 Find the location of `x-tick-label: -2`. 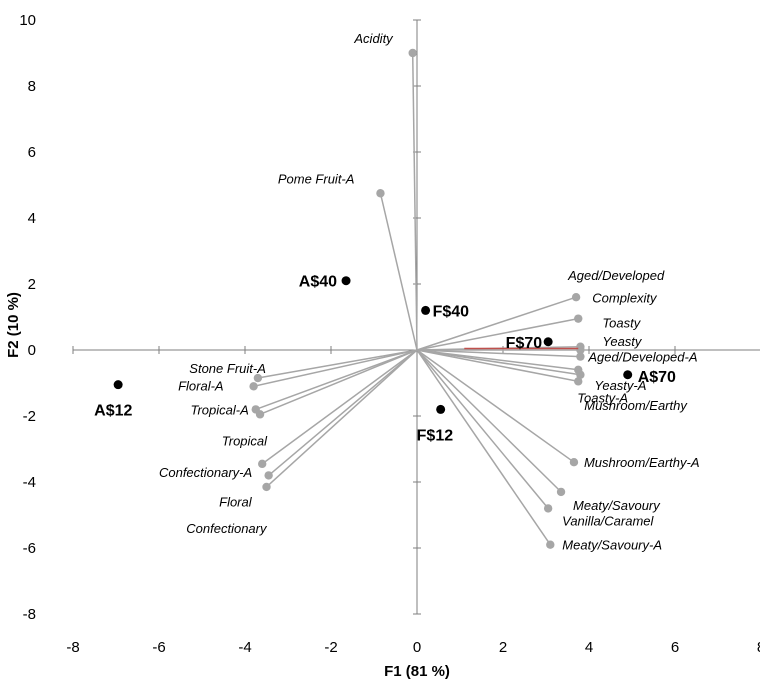

x-tick-label: -2 is located at coordinates (330, 647).